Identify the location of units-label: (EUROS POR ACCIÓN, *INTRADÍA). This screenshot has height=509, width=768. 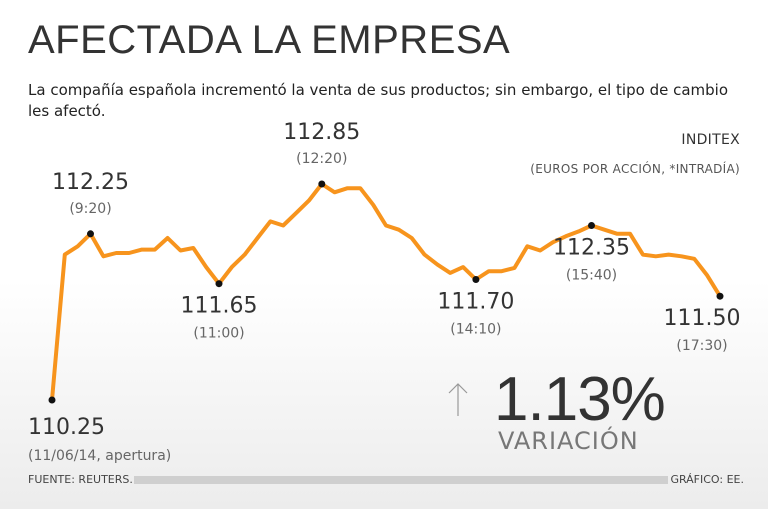
(635, 169).